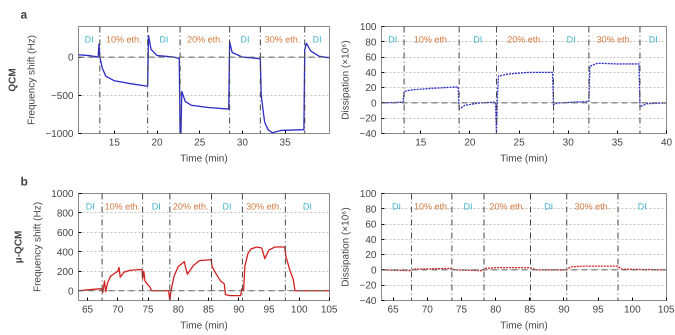 This screenshot has height=335, width=675. Describe the element at coordinates (19, 247) in the screenshot. I see `text: μ-QCM` at that location.